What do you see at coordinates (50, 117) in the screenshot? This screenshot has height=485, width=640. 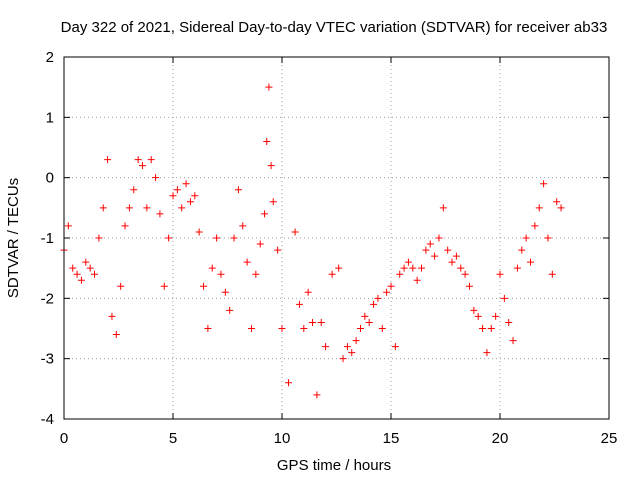 I see `y-tick-label: 1` at bounding box center [50, 117].